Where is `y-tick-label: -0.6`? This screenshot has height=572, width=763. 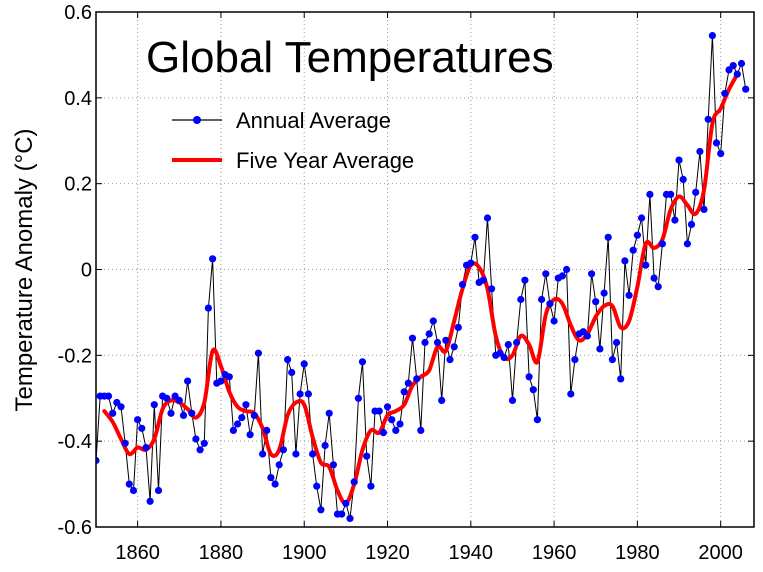
y-tick-label: -0.6 is located at coordinates (75, 528).